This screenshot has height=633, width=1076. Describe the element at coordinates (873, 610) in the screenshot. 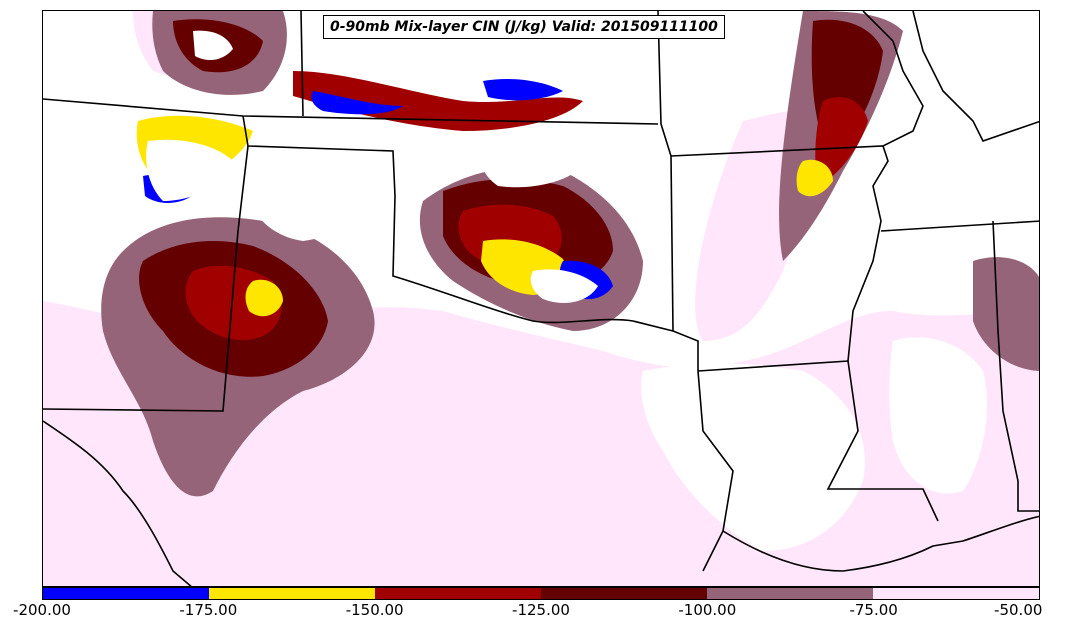

I see `colorbar-tick-label: -75.00` at that location.